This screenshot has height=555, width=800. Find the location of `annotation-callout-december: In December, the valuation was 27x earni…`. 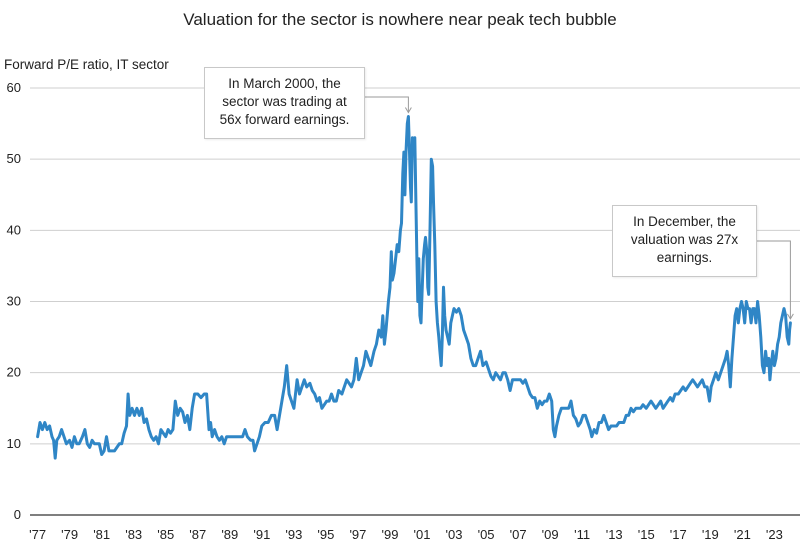

annotation-callout-december: In December, the valuation was 27x earni… is located at coordinates (684, 241).